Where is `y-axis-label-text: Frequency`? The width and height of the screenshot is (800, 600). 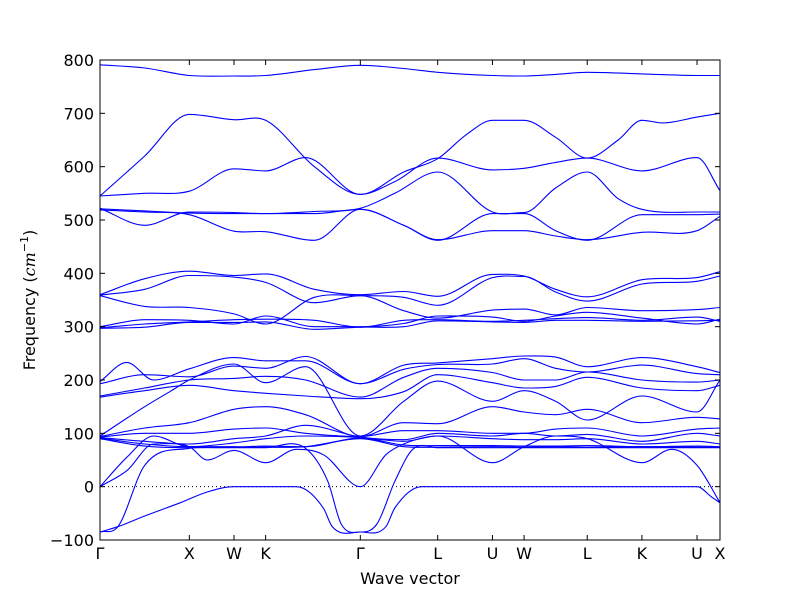 y-axis-label-text: Frequency is located at coordinates (29, 329).